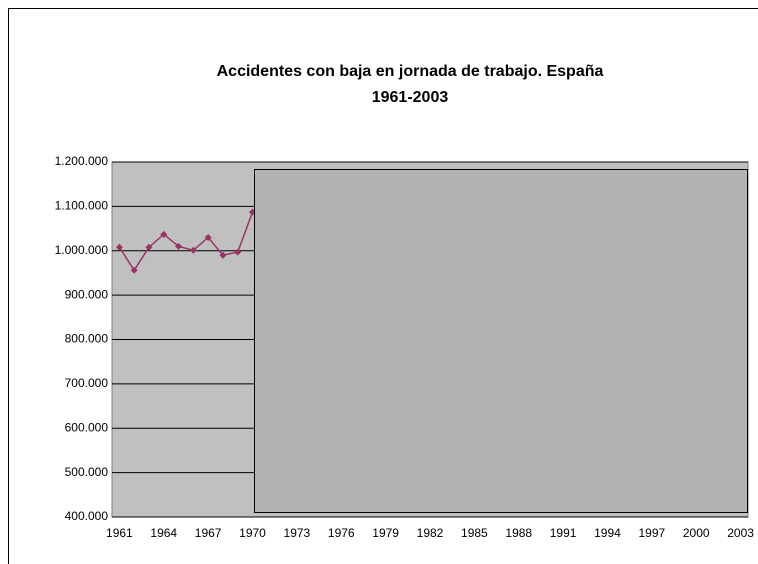  What do you see at coordinates (740, 533) in the screenshot?
I see `x-tick-label: 2003` at bounding box center [740, 533].